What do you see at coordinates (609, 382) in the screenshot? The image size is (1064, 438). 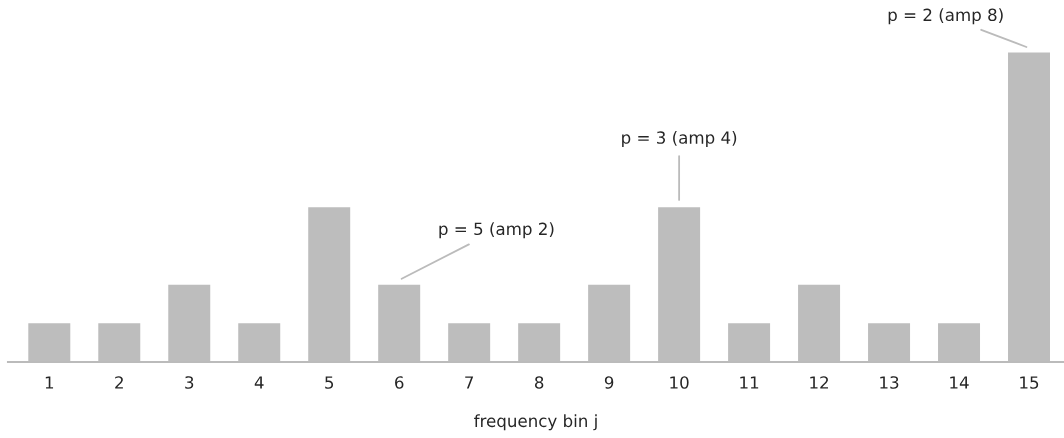 I see `x-tick-label: 9` at bounding box center [609, 382].